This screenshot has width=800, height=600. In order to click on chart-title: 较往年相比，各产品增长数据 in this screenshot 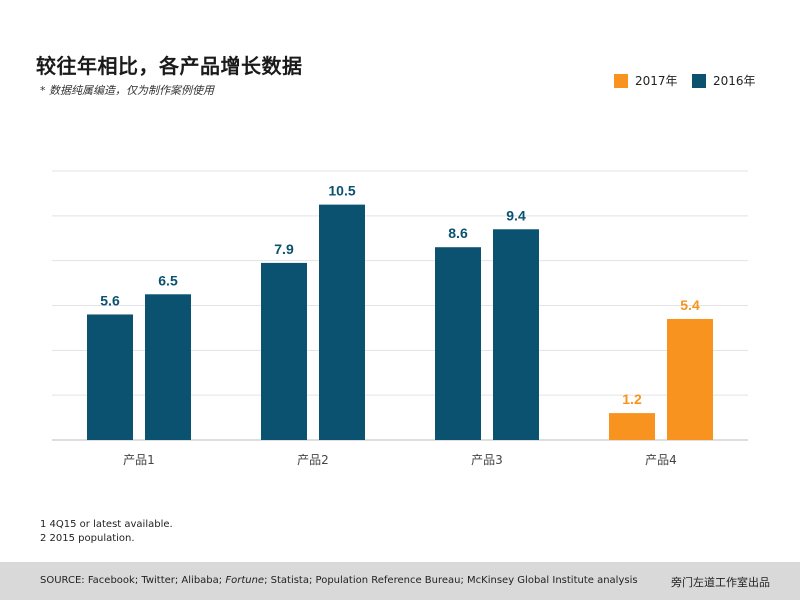, I will do `click(169, 66)`.